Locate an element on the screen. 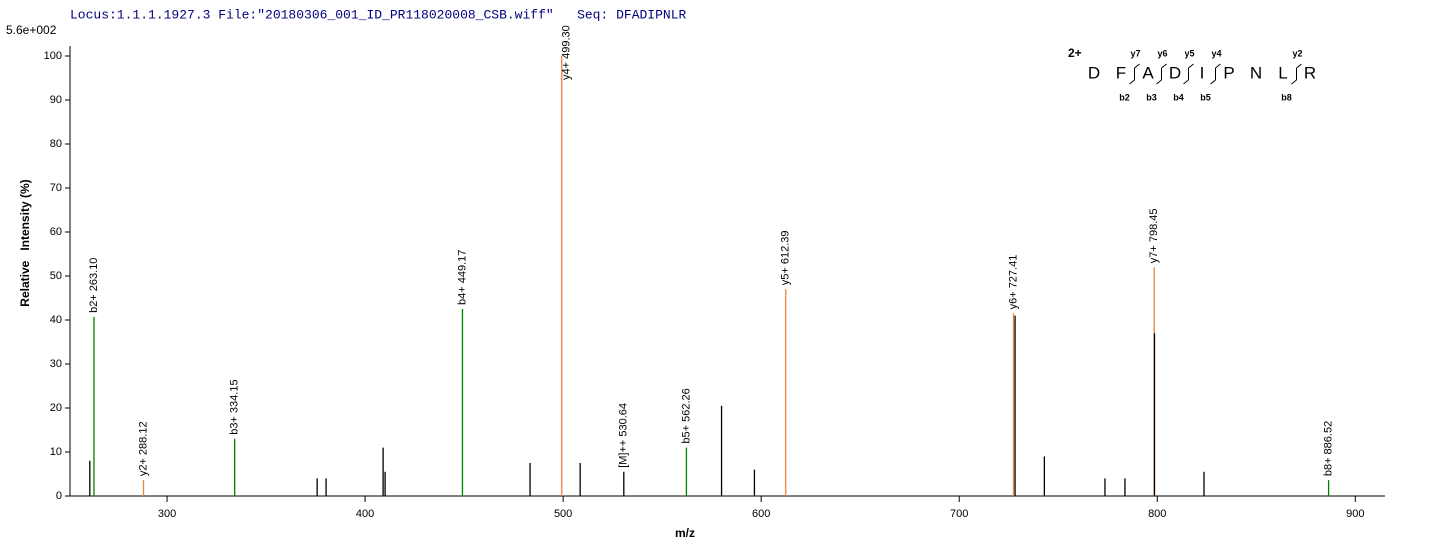 The height and width of the screenshot is (556, 1436). peak-label: b5+ 562.26 is located at coordinates (686, 415).